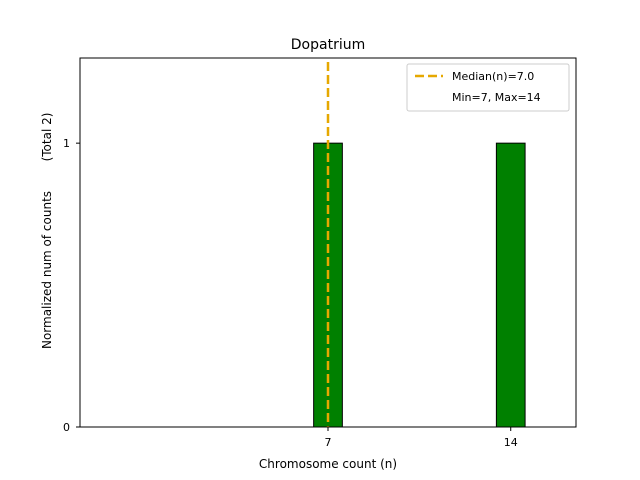 The image size is (640, 480). What do you see at coordinates (47, 137) in the screenshot?
I see `y-axis-total-label: (Total 2)` at bounding box center [47, 137].